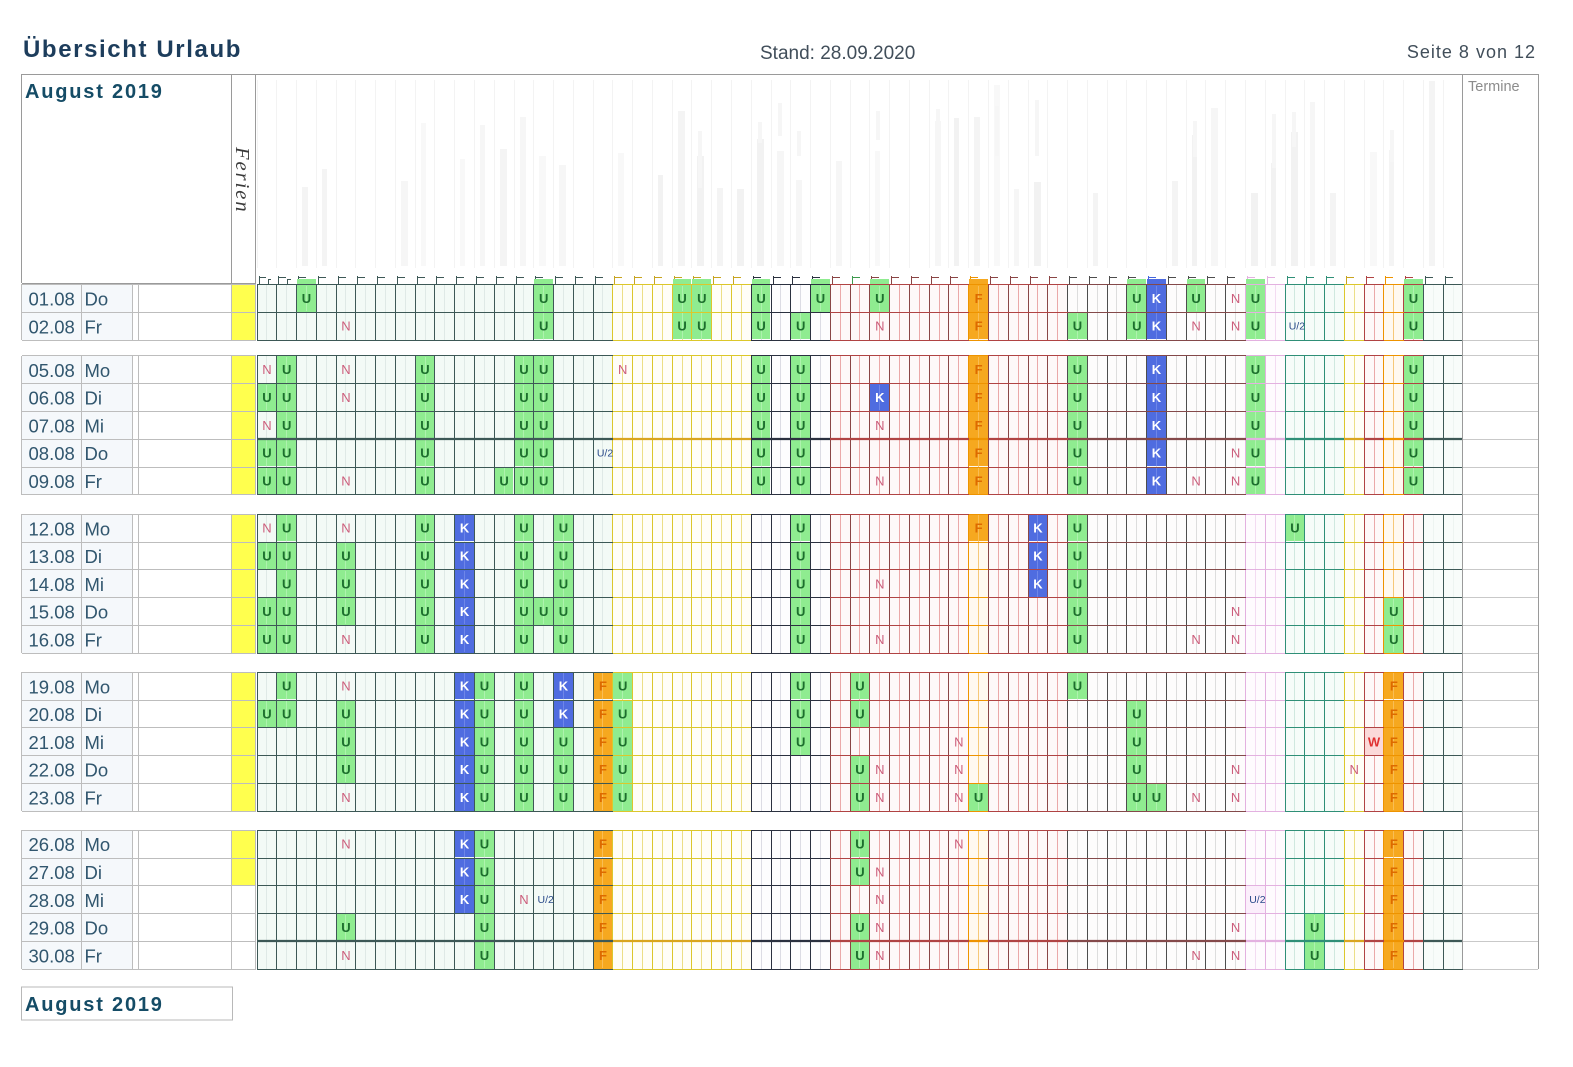  What do you see at coordinates (52, 584) in the screenshot?
I see `svg-text: 14.08` at bounding box center [52, 584].